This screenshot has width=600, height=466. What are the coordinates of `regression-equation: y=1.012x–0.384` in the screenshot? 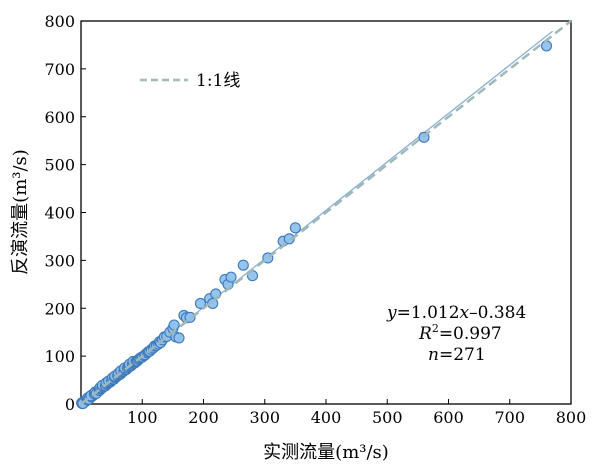 It's located at (456, 313).